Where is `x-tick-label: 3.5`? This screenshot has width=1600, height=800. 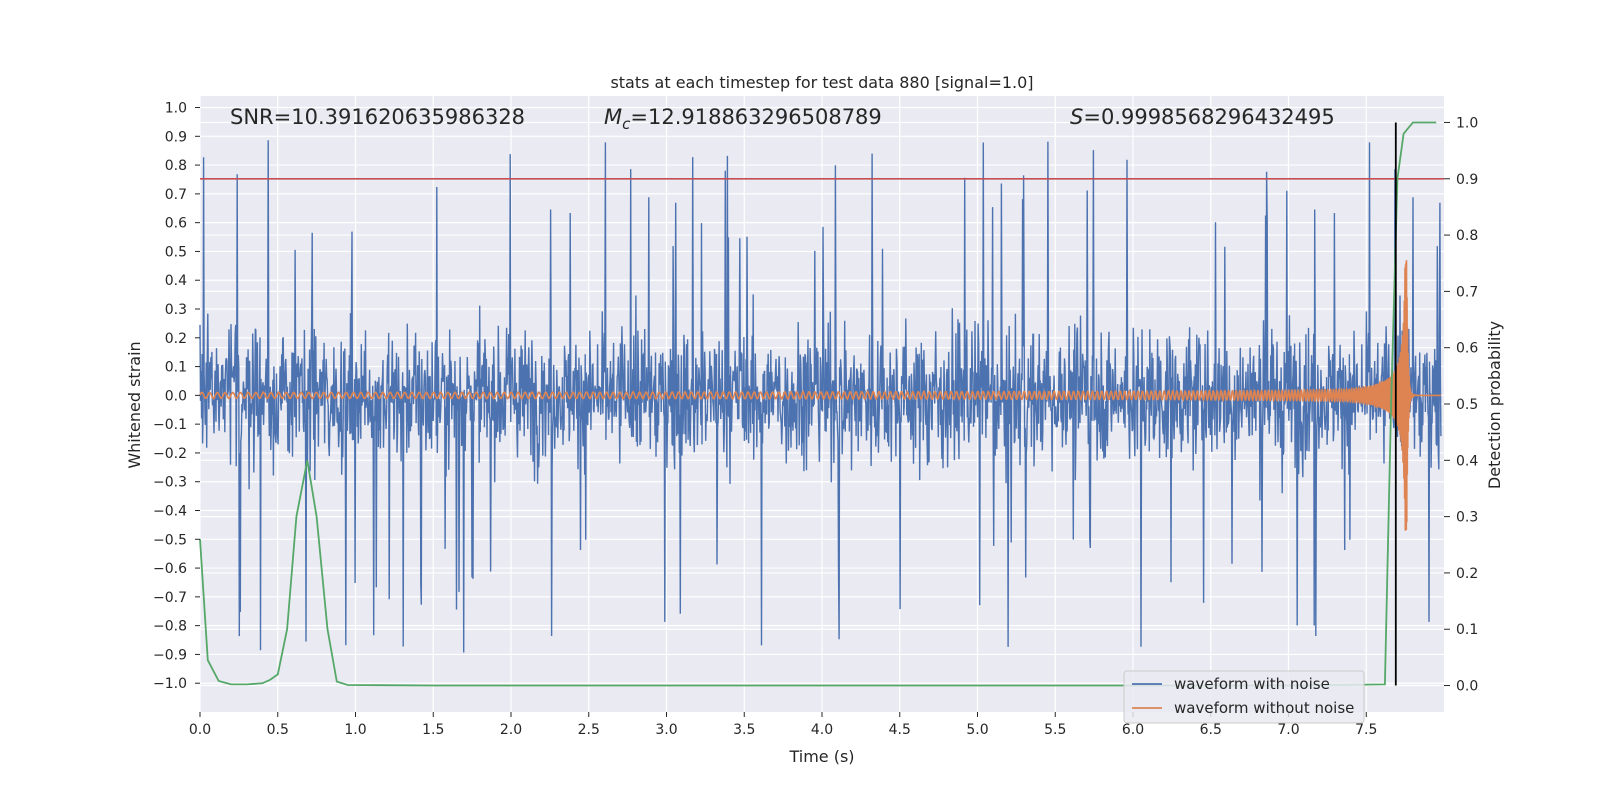
x-tick-label: 3.5 is located at coordinates (744, 730).